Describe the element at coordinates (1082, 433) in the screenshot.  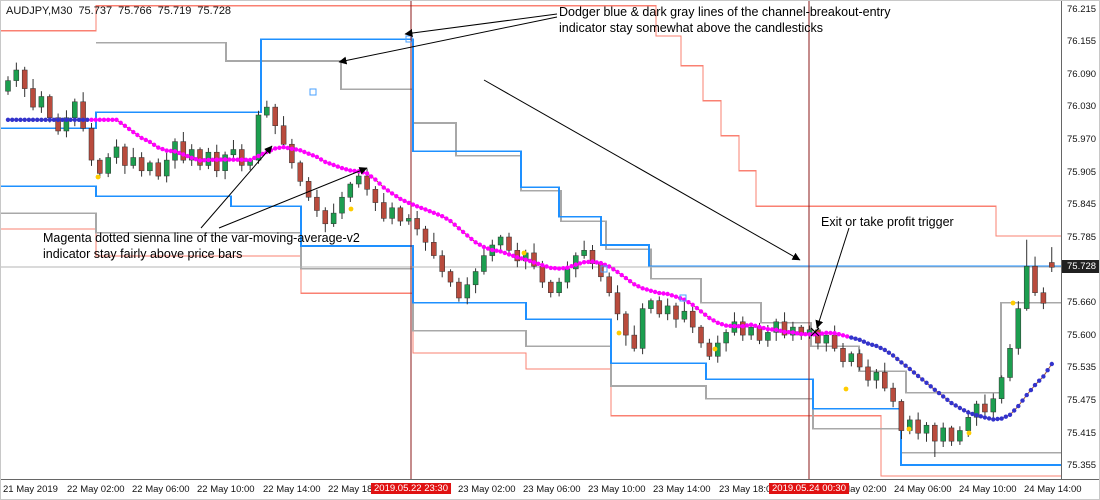
I see `price-tick-label: 75.415` at that location.